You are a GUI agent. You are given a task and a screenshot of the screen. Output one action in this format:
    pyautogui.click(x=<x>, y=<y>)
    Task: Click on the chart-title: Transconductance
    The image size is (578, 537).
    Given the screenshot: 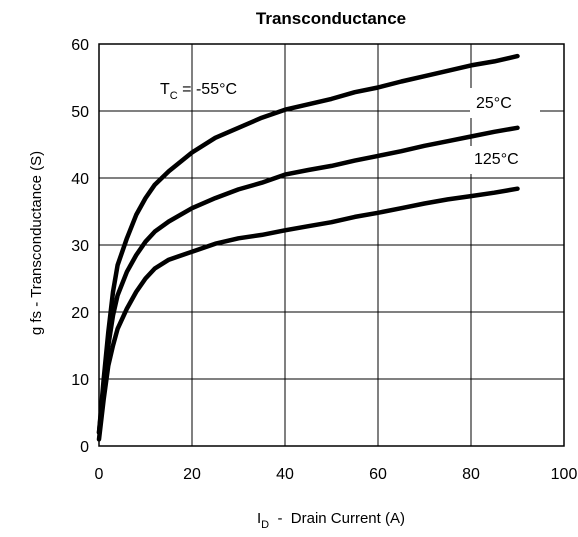 What is the action you would take?
    pyautogui.click(x=331, y=18)
    